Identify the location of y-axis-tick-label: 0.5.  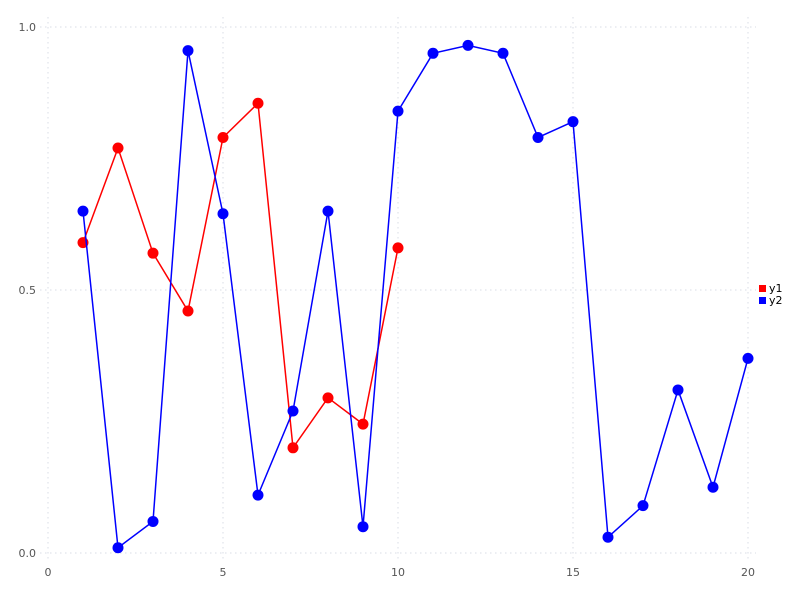
(28, 290).